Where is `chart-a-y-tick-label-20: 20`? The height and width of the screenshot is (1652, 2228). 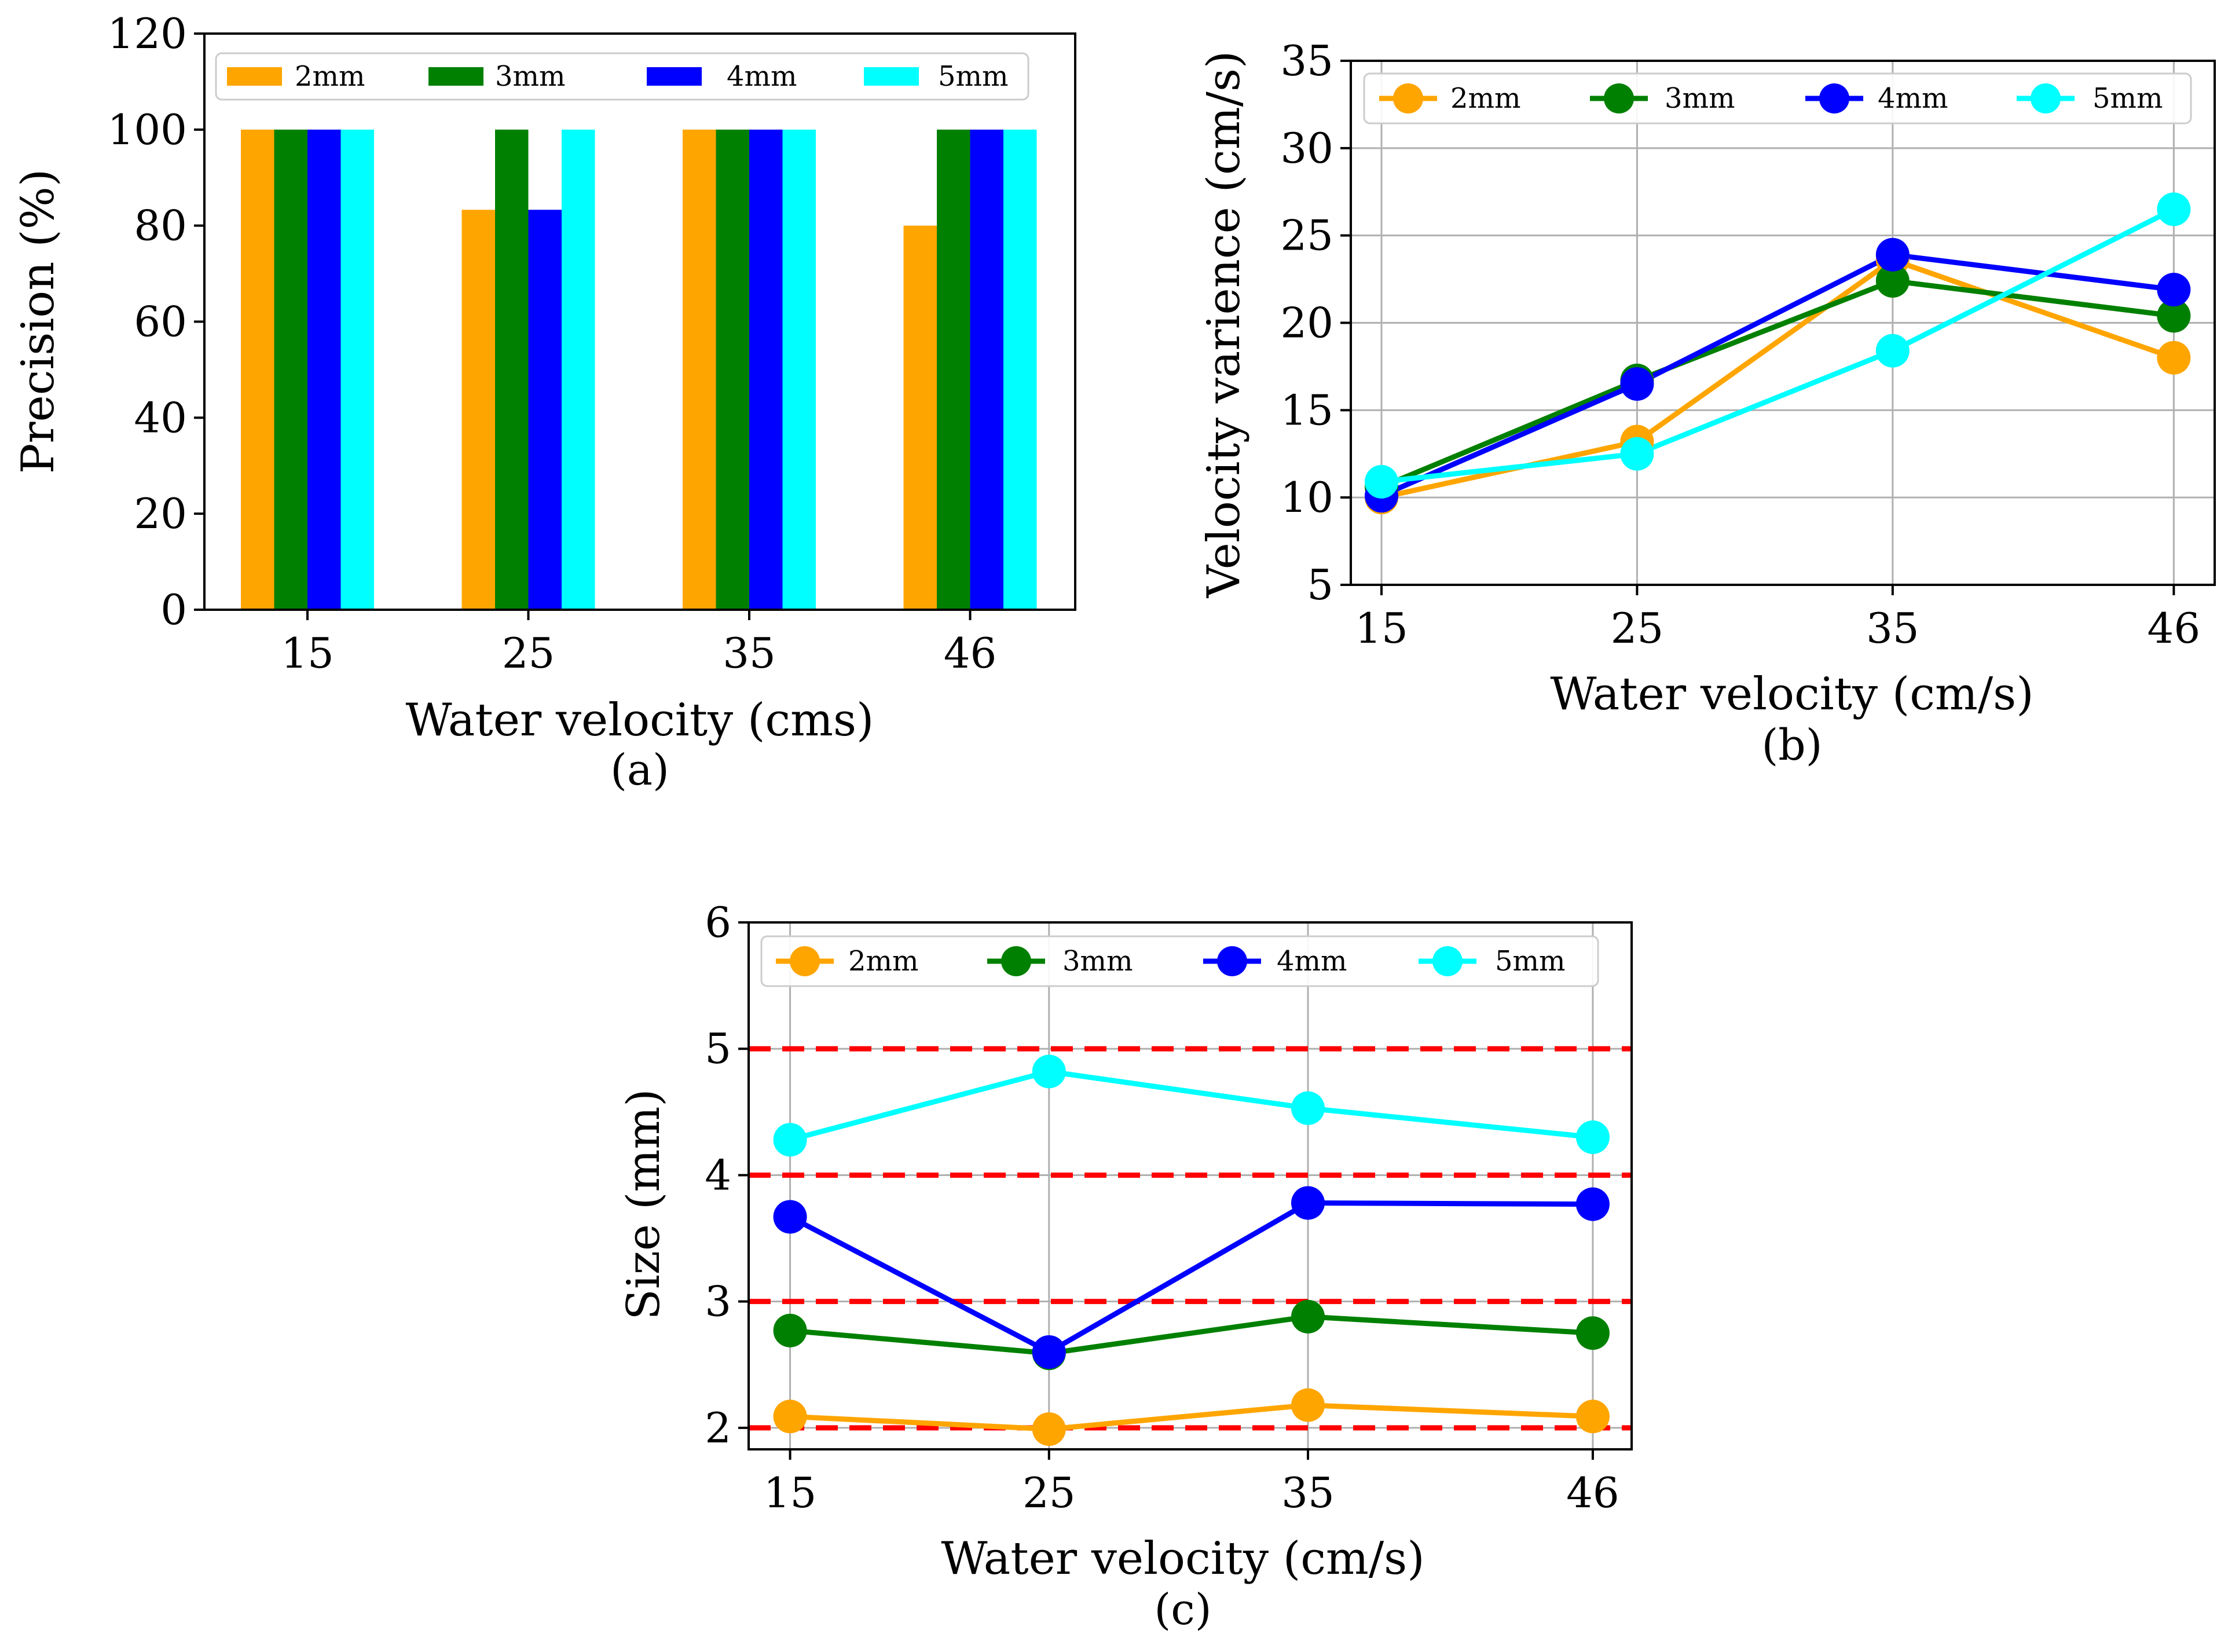
chart-a-y-tick-label-20: 20 is located at coordinates (160, 514).